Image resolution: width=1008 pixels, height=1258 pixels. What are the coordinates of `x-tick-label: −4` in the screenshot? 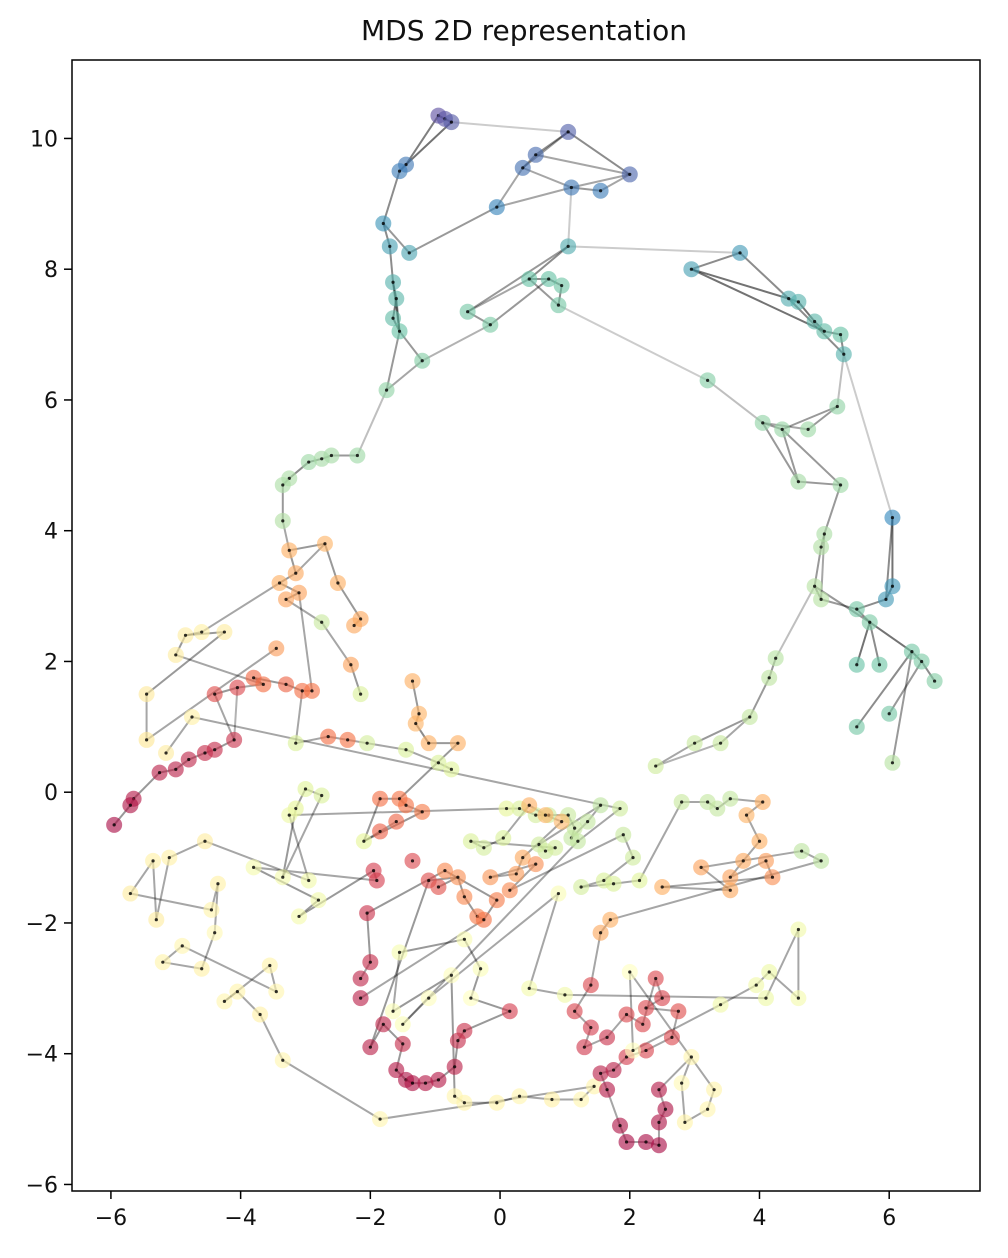 It's located at (240, 1218).